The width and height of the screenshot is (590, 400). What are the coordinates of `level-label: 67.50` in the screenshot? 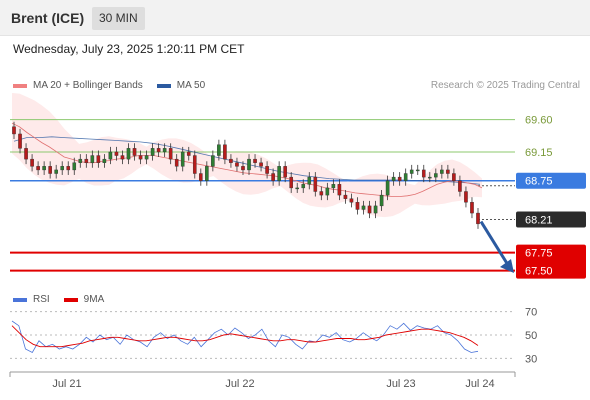 It's located at (539, 272).